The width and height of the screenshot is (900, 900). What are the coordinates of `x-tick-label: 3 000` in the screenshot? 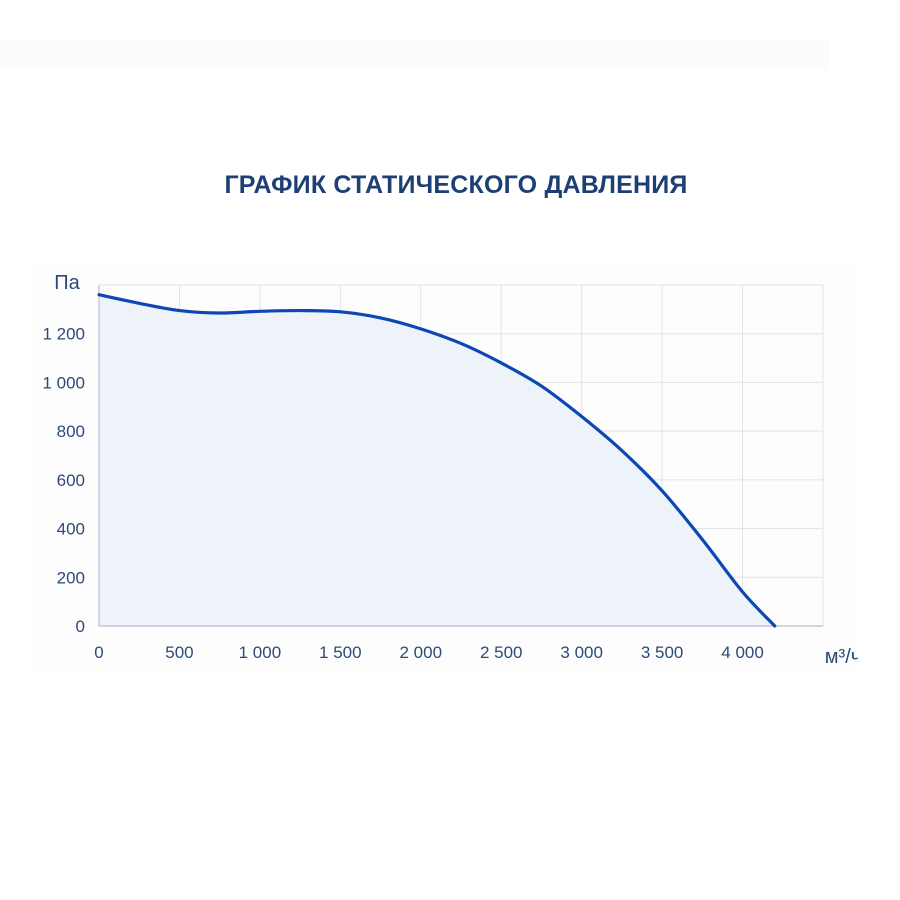 It's located at (581, 652).